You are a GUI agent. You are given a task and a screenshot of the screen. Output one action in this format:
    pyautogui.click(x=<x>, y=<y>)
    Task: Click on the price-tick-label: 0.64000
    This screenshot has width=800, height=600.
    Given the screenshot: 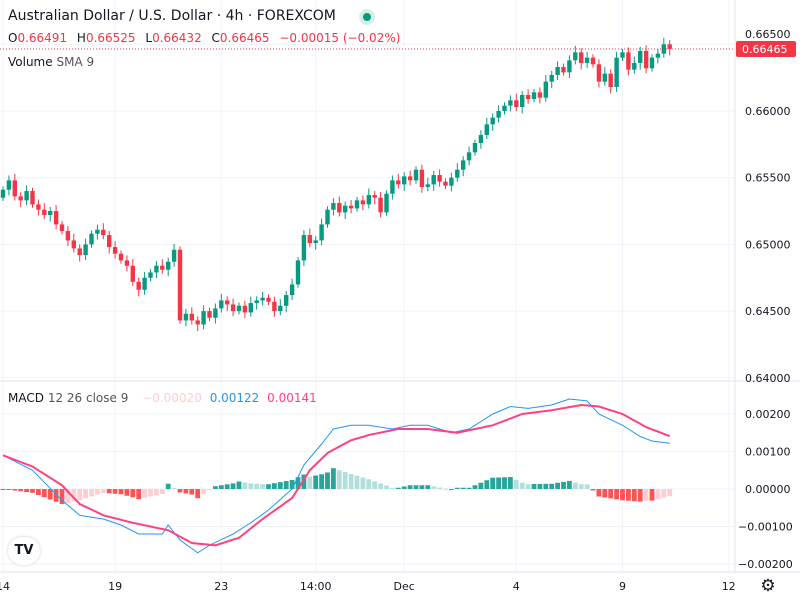 What is the action you would take?
    pyautogui.click(x=768, y=378)
    